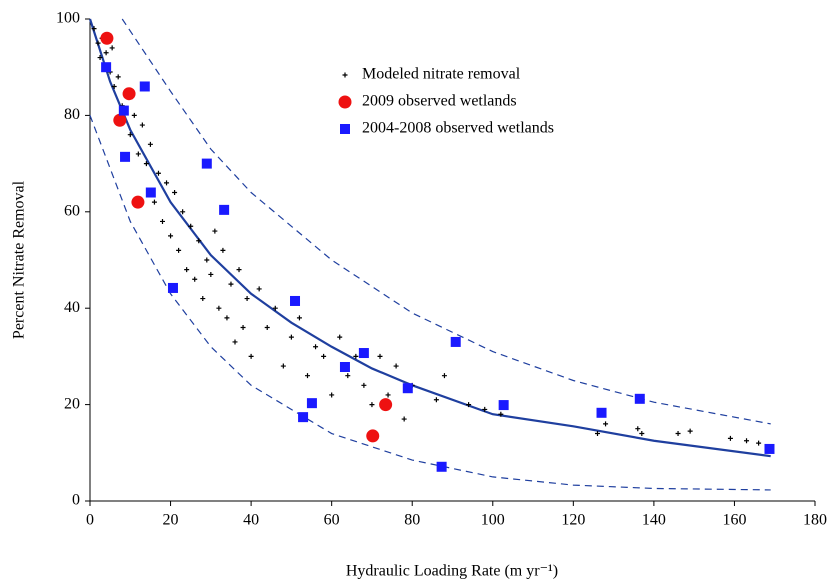  Describe the element at coordinates (439, 101) in the screenshot. I see `legend-label: 2009 observed wetlands` at that location.